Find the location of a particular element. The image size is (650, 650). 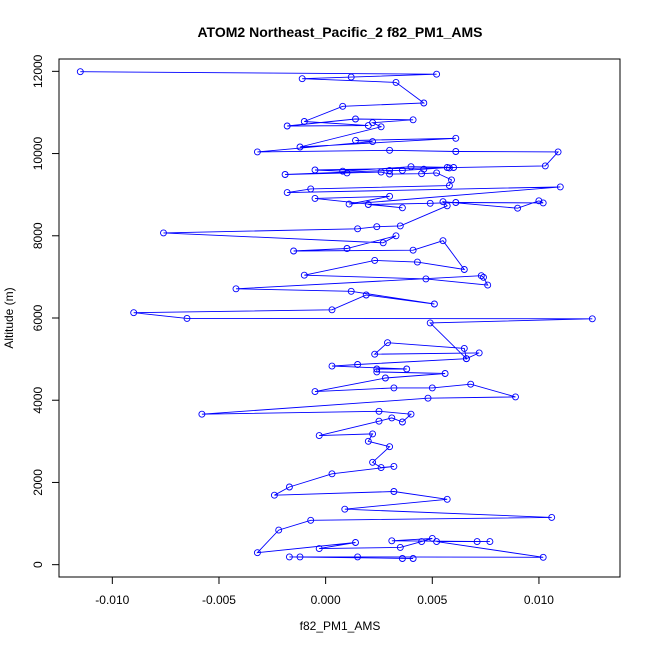

y-tick-label: 10000 is located at coordinates (38, 154).